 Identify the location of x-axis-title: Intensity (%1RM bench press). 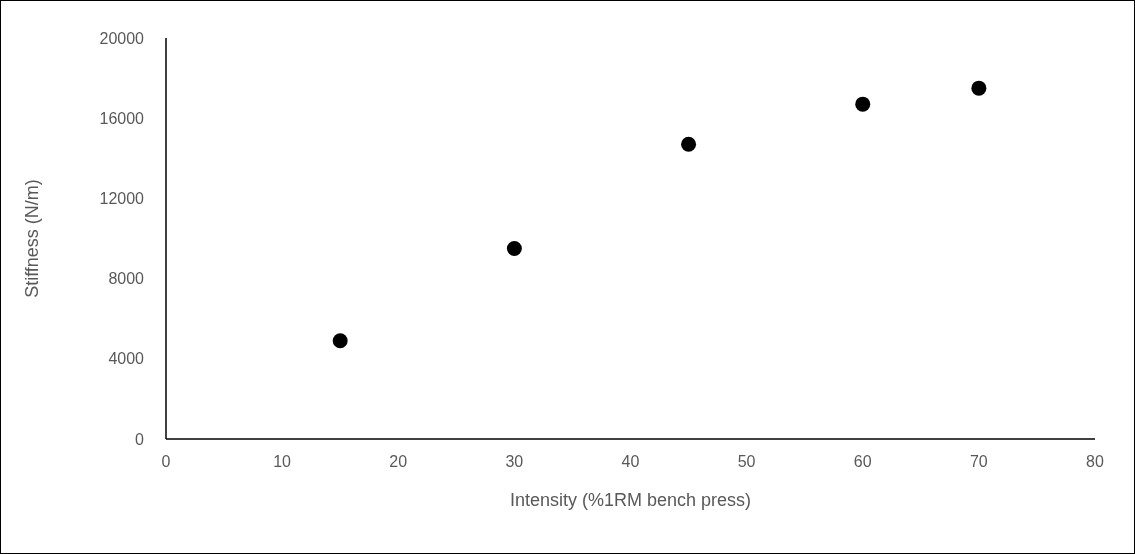
(630, 500).